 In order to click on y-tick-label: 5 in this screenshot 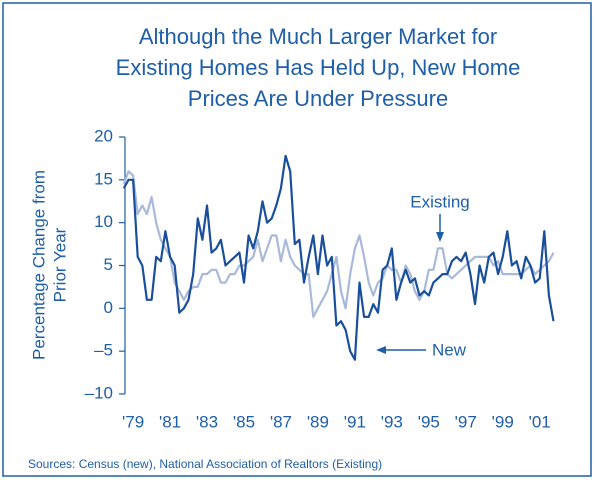, I will do `click(108, 264)`.